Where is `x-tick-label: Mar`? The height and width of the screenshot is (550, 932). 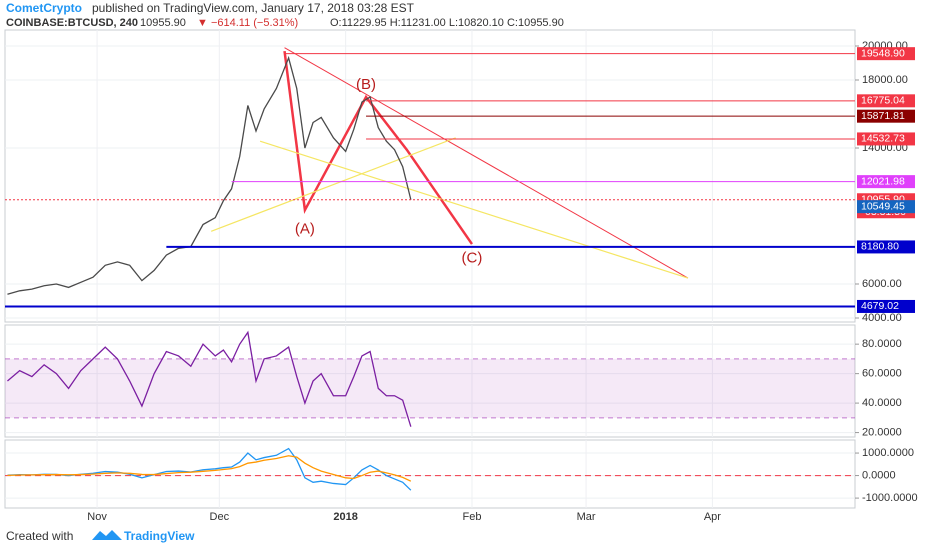 x-tick-label: Mar is located at coordinates (586, 517).